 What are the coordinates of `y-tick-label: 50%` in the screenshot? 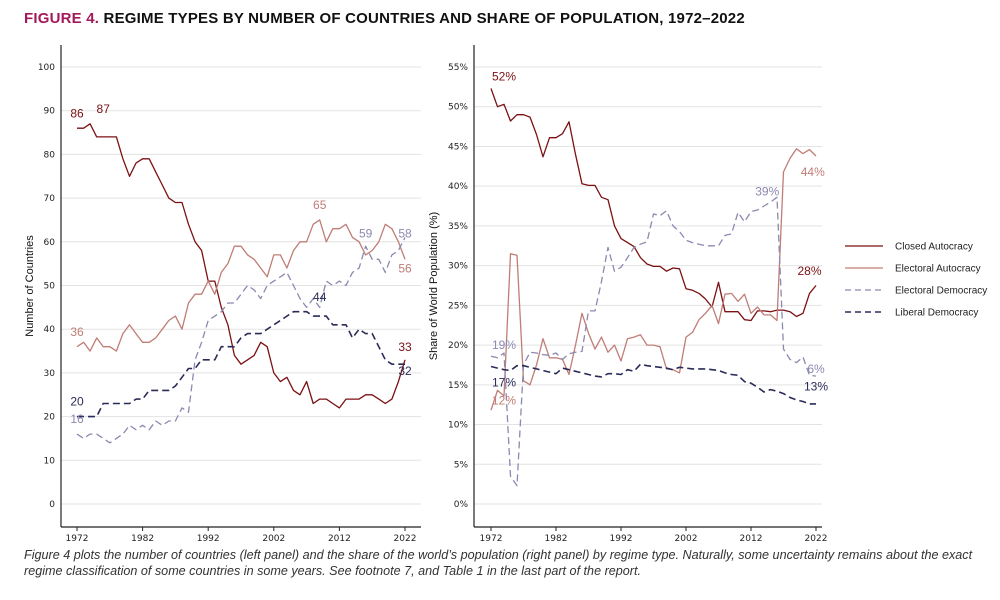 It's located at (458, 108).